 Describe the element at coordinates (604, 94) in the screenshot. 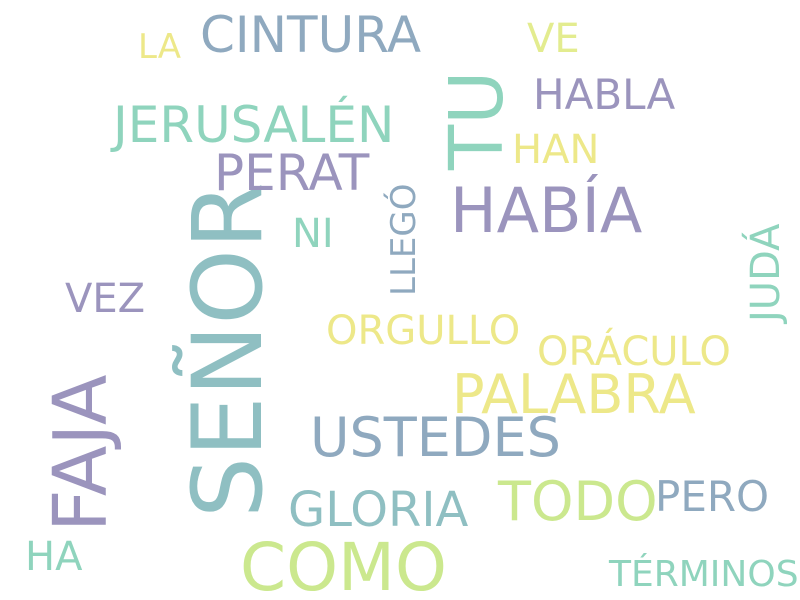

I see `word-habla: HABLA` at that location.